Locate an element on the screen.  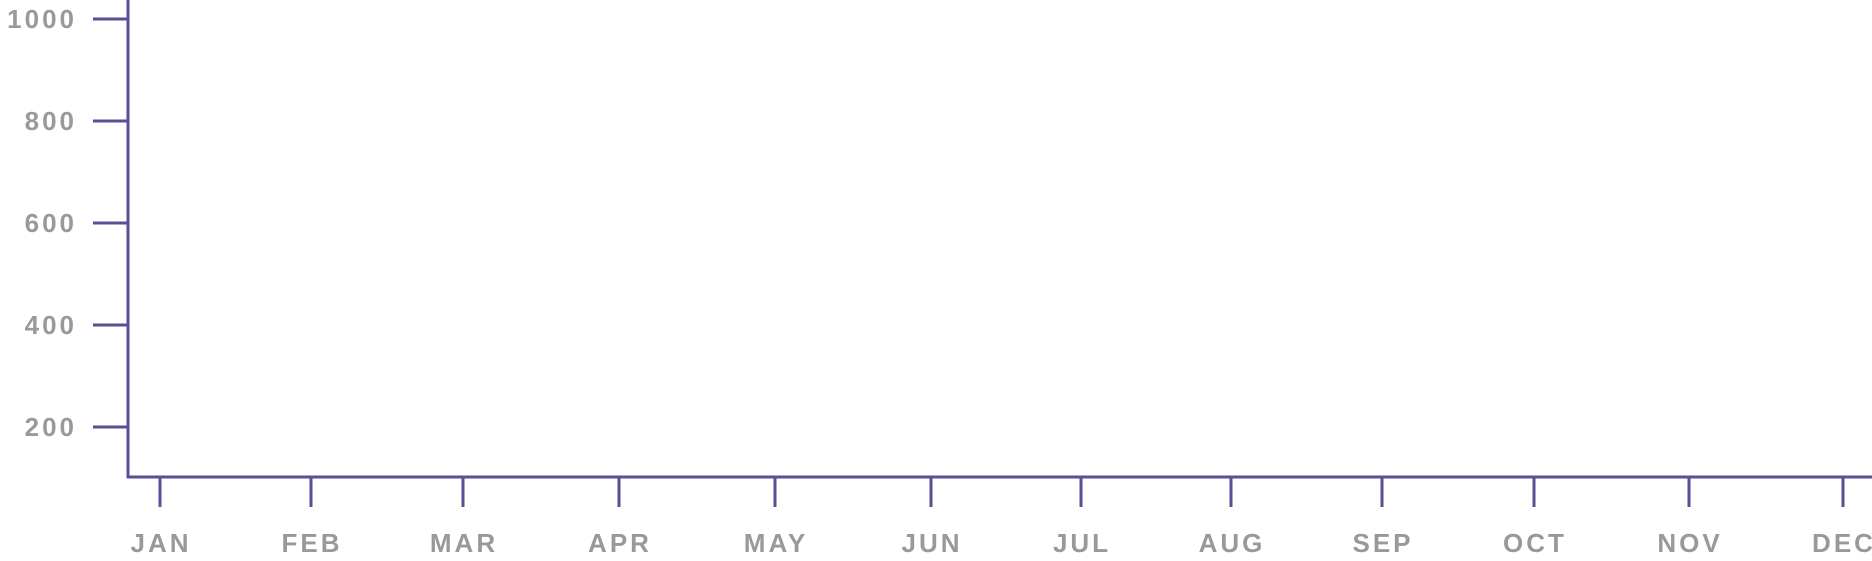
x-tick-label: MAY is located at coordinates (776, 543).